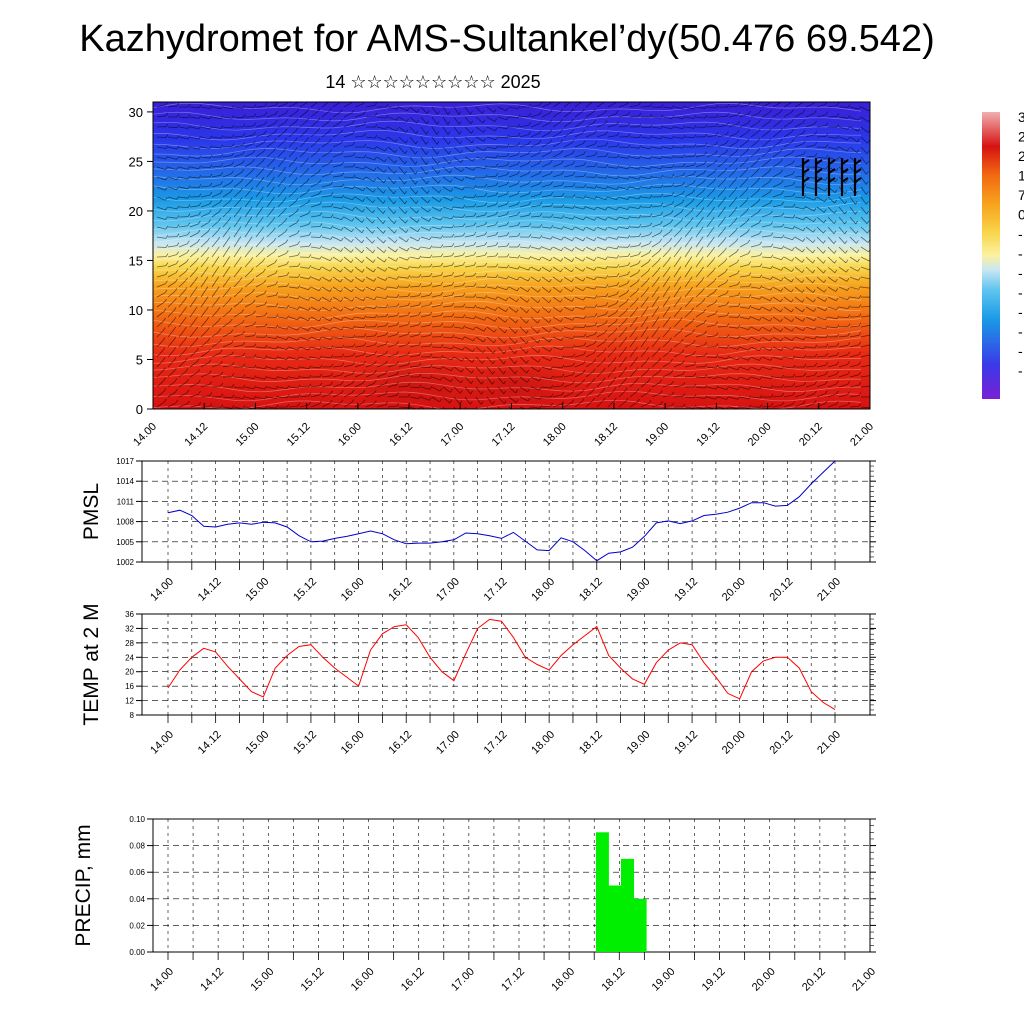 The height and width of the screenshot is (1024, 1024). Describe the element at coordinates (212, 980) in the screenshot. I see `x-tick-label: 14.12` at that location.